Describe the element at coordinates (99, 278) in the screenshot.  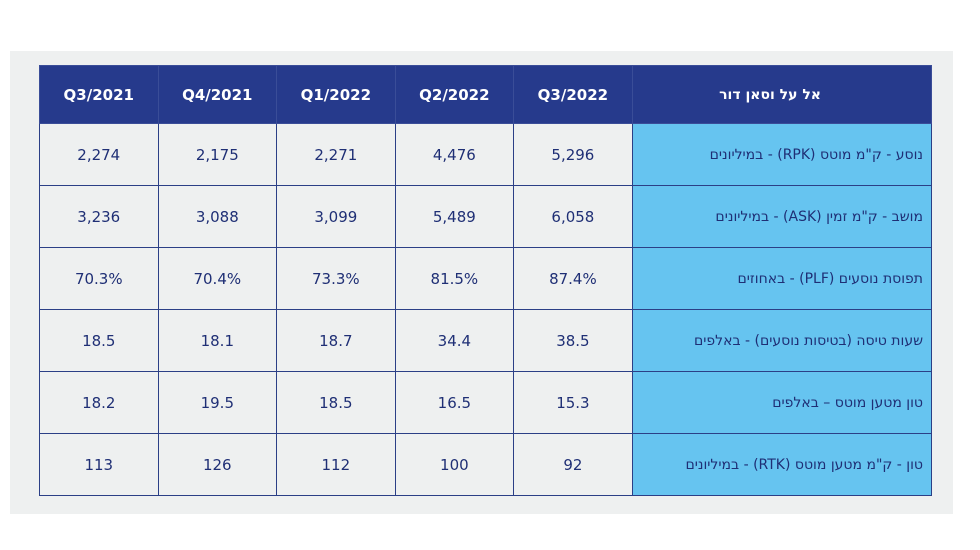
I see `table-cell: 70.3%` at that location.